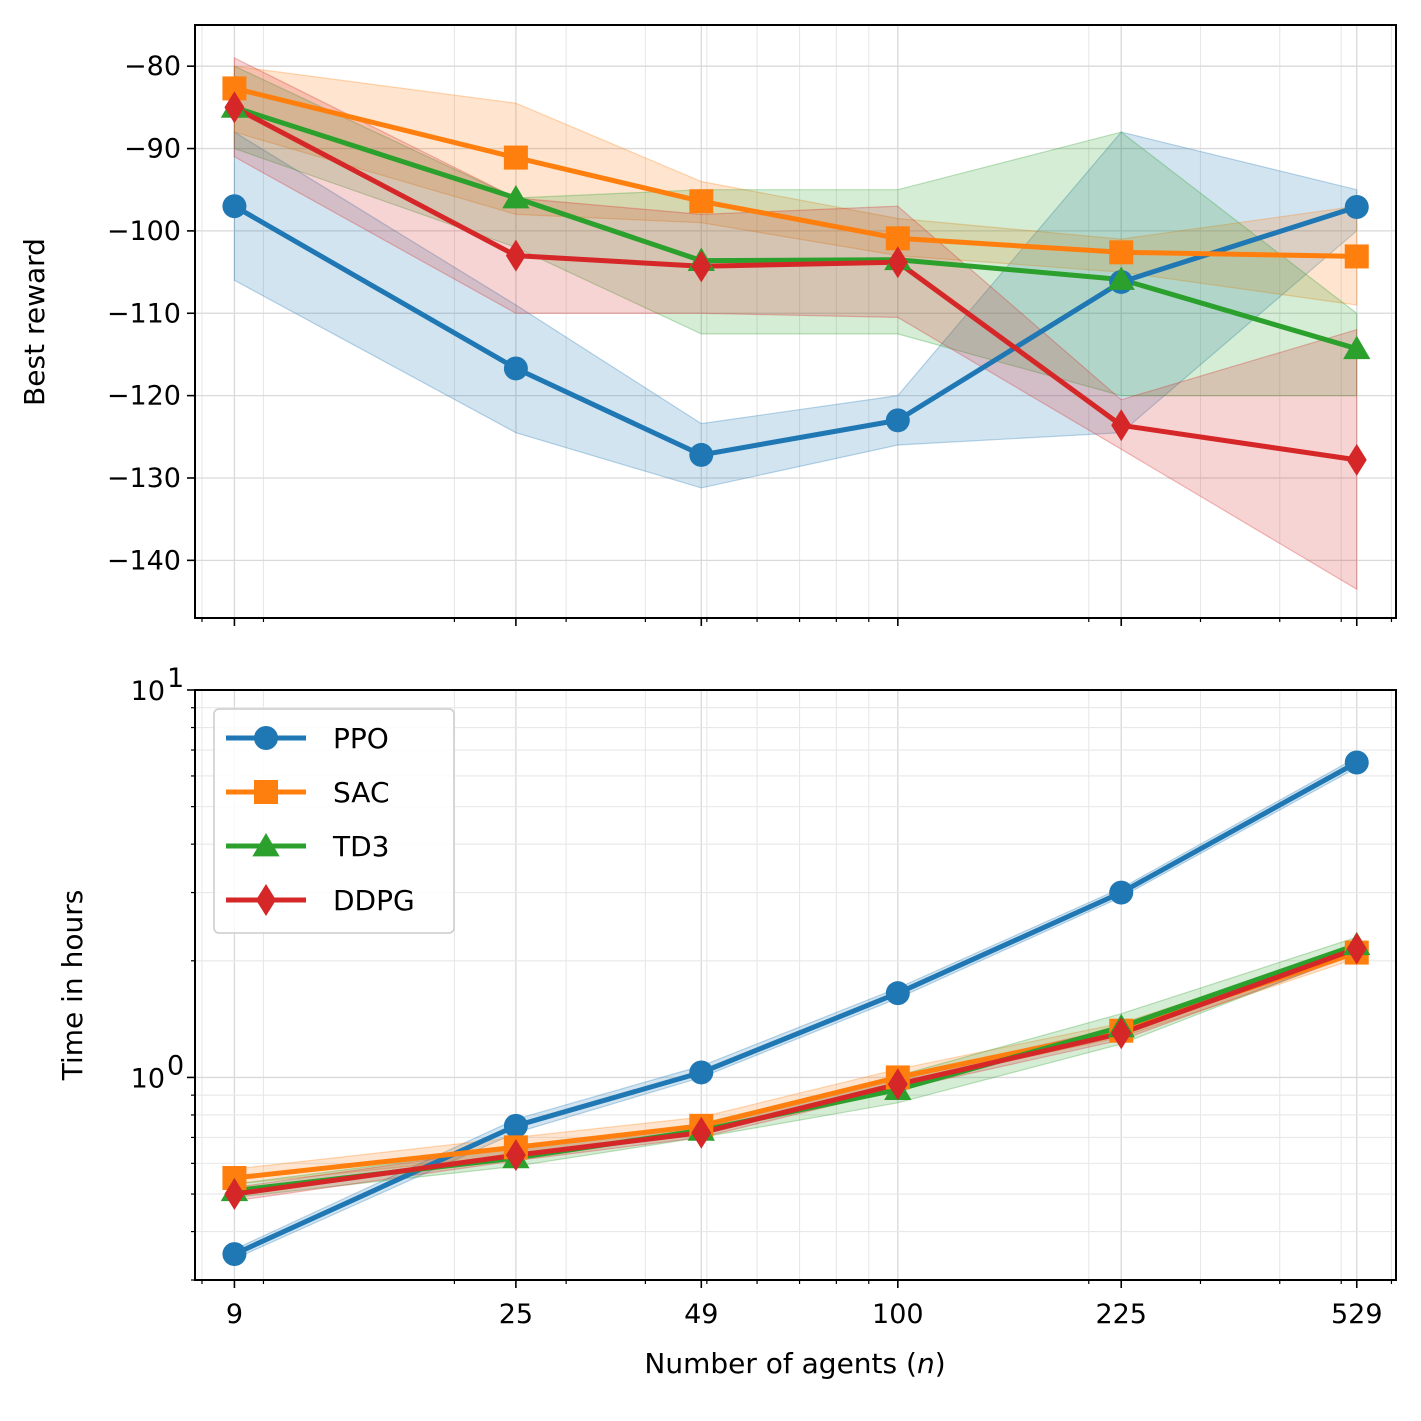 This screenshot has height=1421, width=1421. I want to click on x-tick-label: 225, so click(1121, 1314).